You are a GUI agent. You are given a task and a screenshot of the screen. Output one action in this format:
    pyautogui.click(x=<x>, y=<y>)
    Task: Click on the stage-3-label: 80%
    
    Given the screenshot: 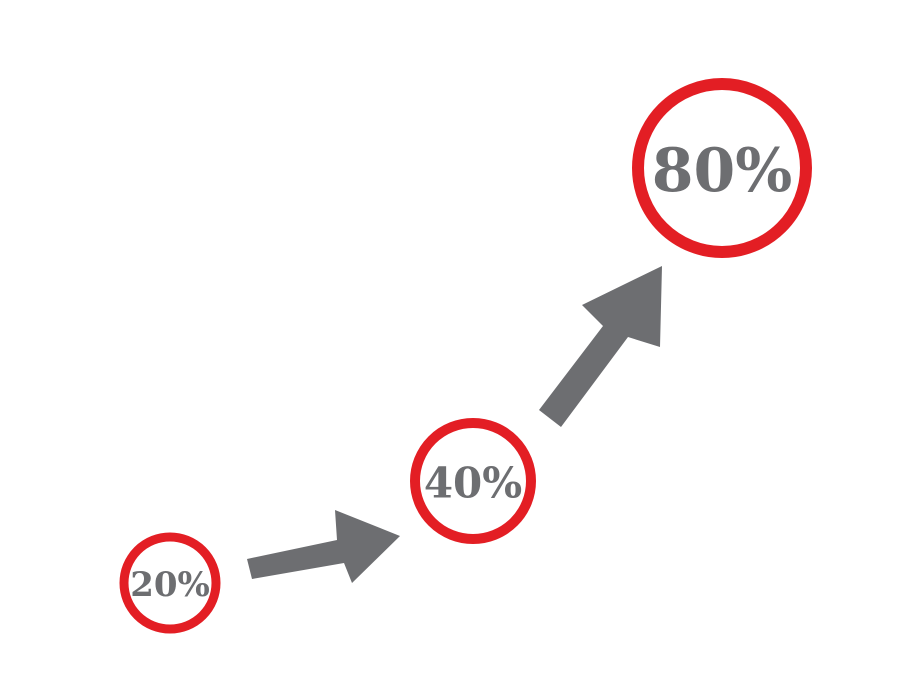 What is the action you would take?
    pyautogui.click(x=722, y=171)
    